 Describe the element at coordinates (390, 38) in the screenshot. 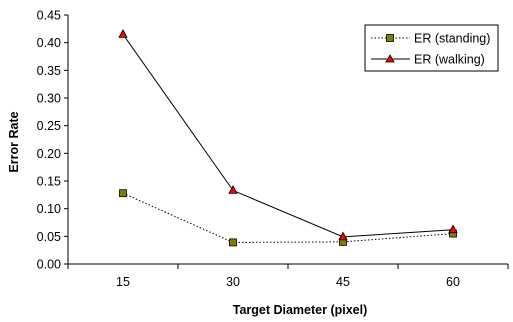

I see `legend-marker-standing` at that location.